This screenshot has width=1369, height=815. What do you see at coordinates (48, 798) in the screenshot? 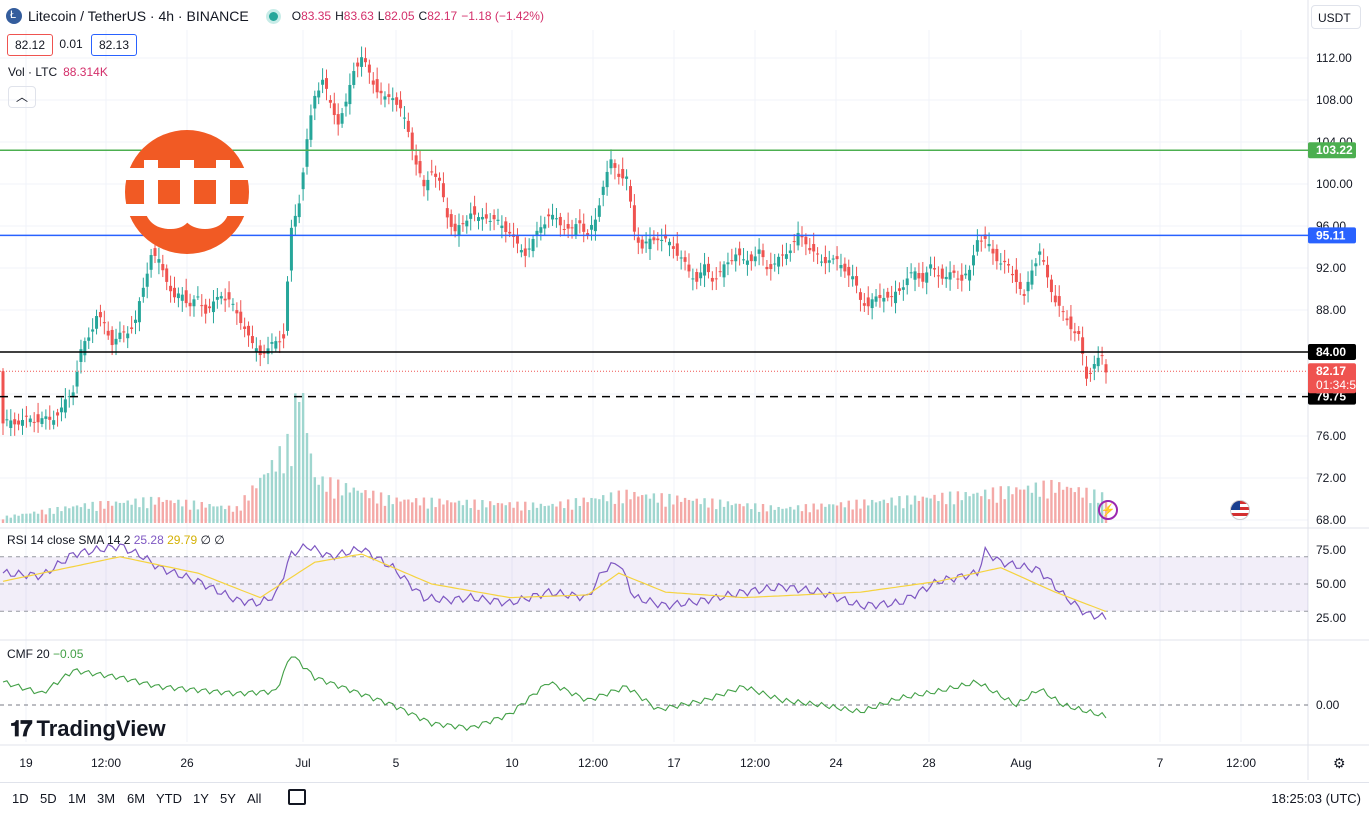
I see `range-5d: 5D` at bounding box center [48, 798].